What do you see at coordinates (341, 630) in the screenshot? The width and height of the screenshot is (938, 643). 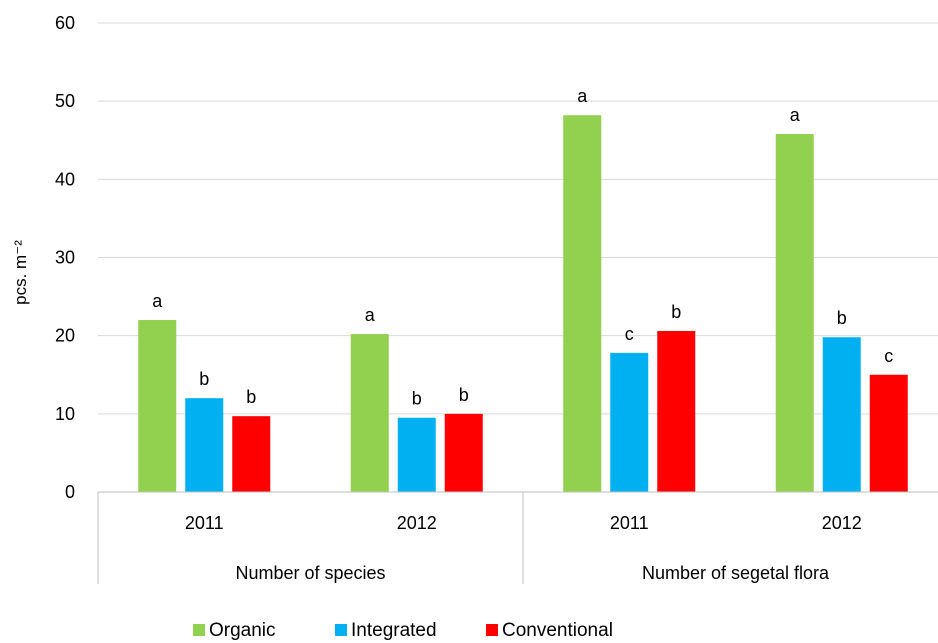 I see `legend-swatch-integrated` at bounding box center [341, 630].